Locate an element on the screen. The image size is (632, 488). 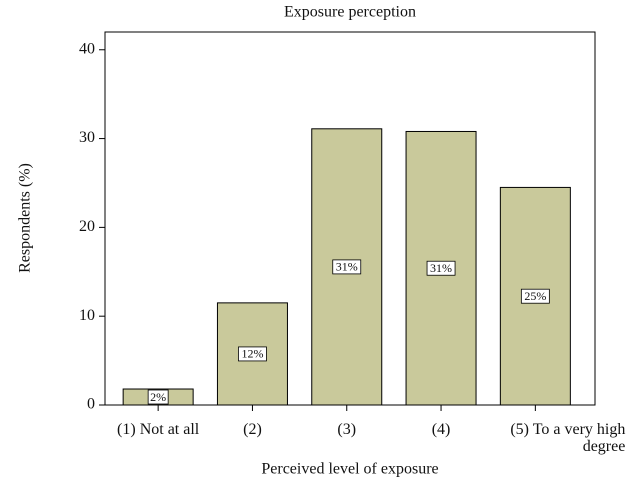
y-tick-label: 40 is located at coordinates (87, 48).